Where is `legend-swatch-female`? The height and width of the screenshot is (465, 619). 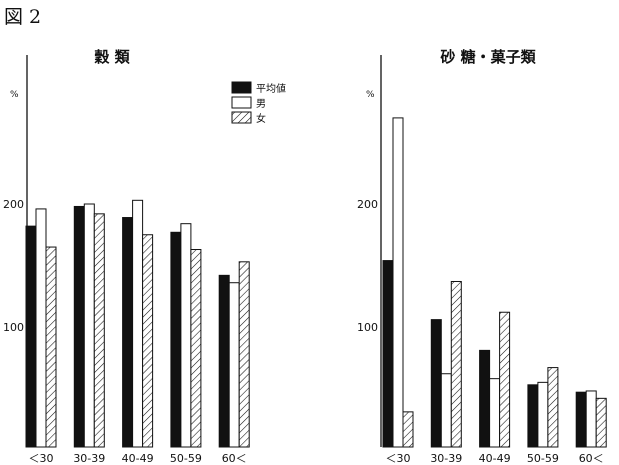
legend-swatch-female is located at coordinates (241, 117).